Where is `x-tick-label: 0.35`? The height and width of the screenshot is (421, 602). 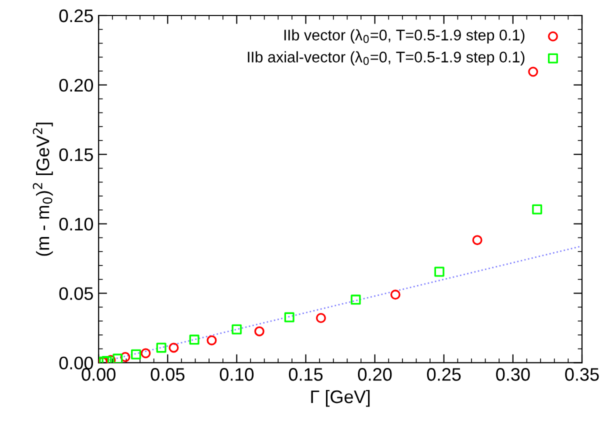
x-tick-label: 0.35 is located at coordinates (582, 374).